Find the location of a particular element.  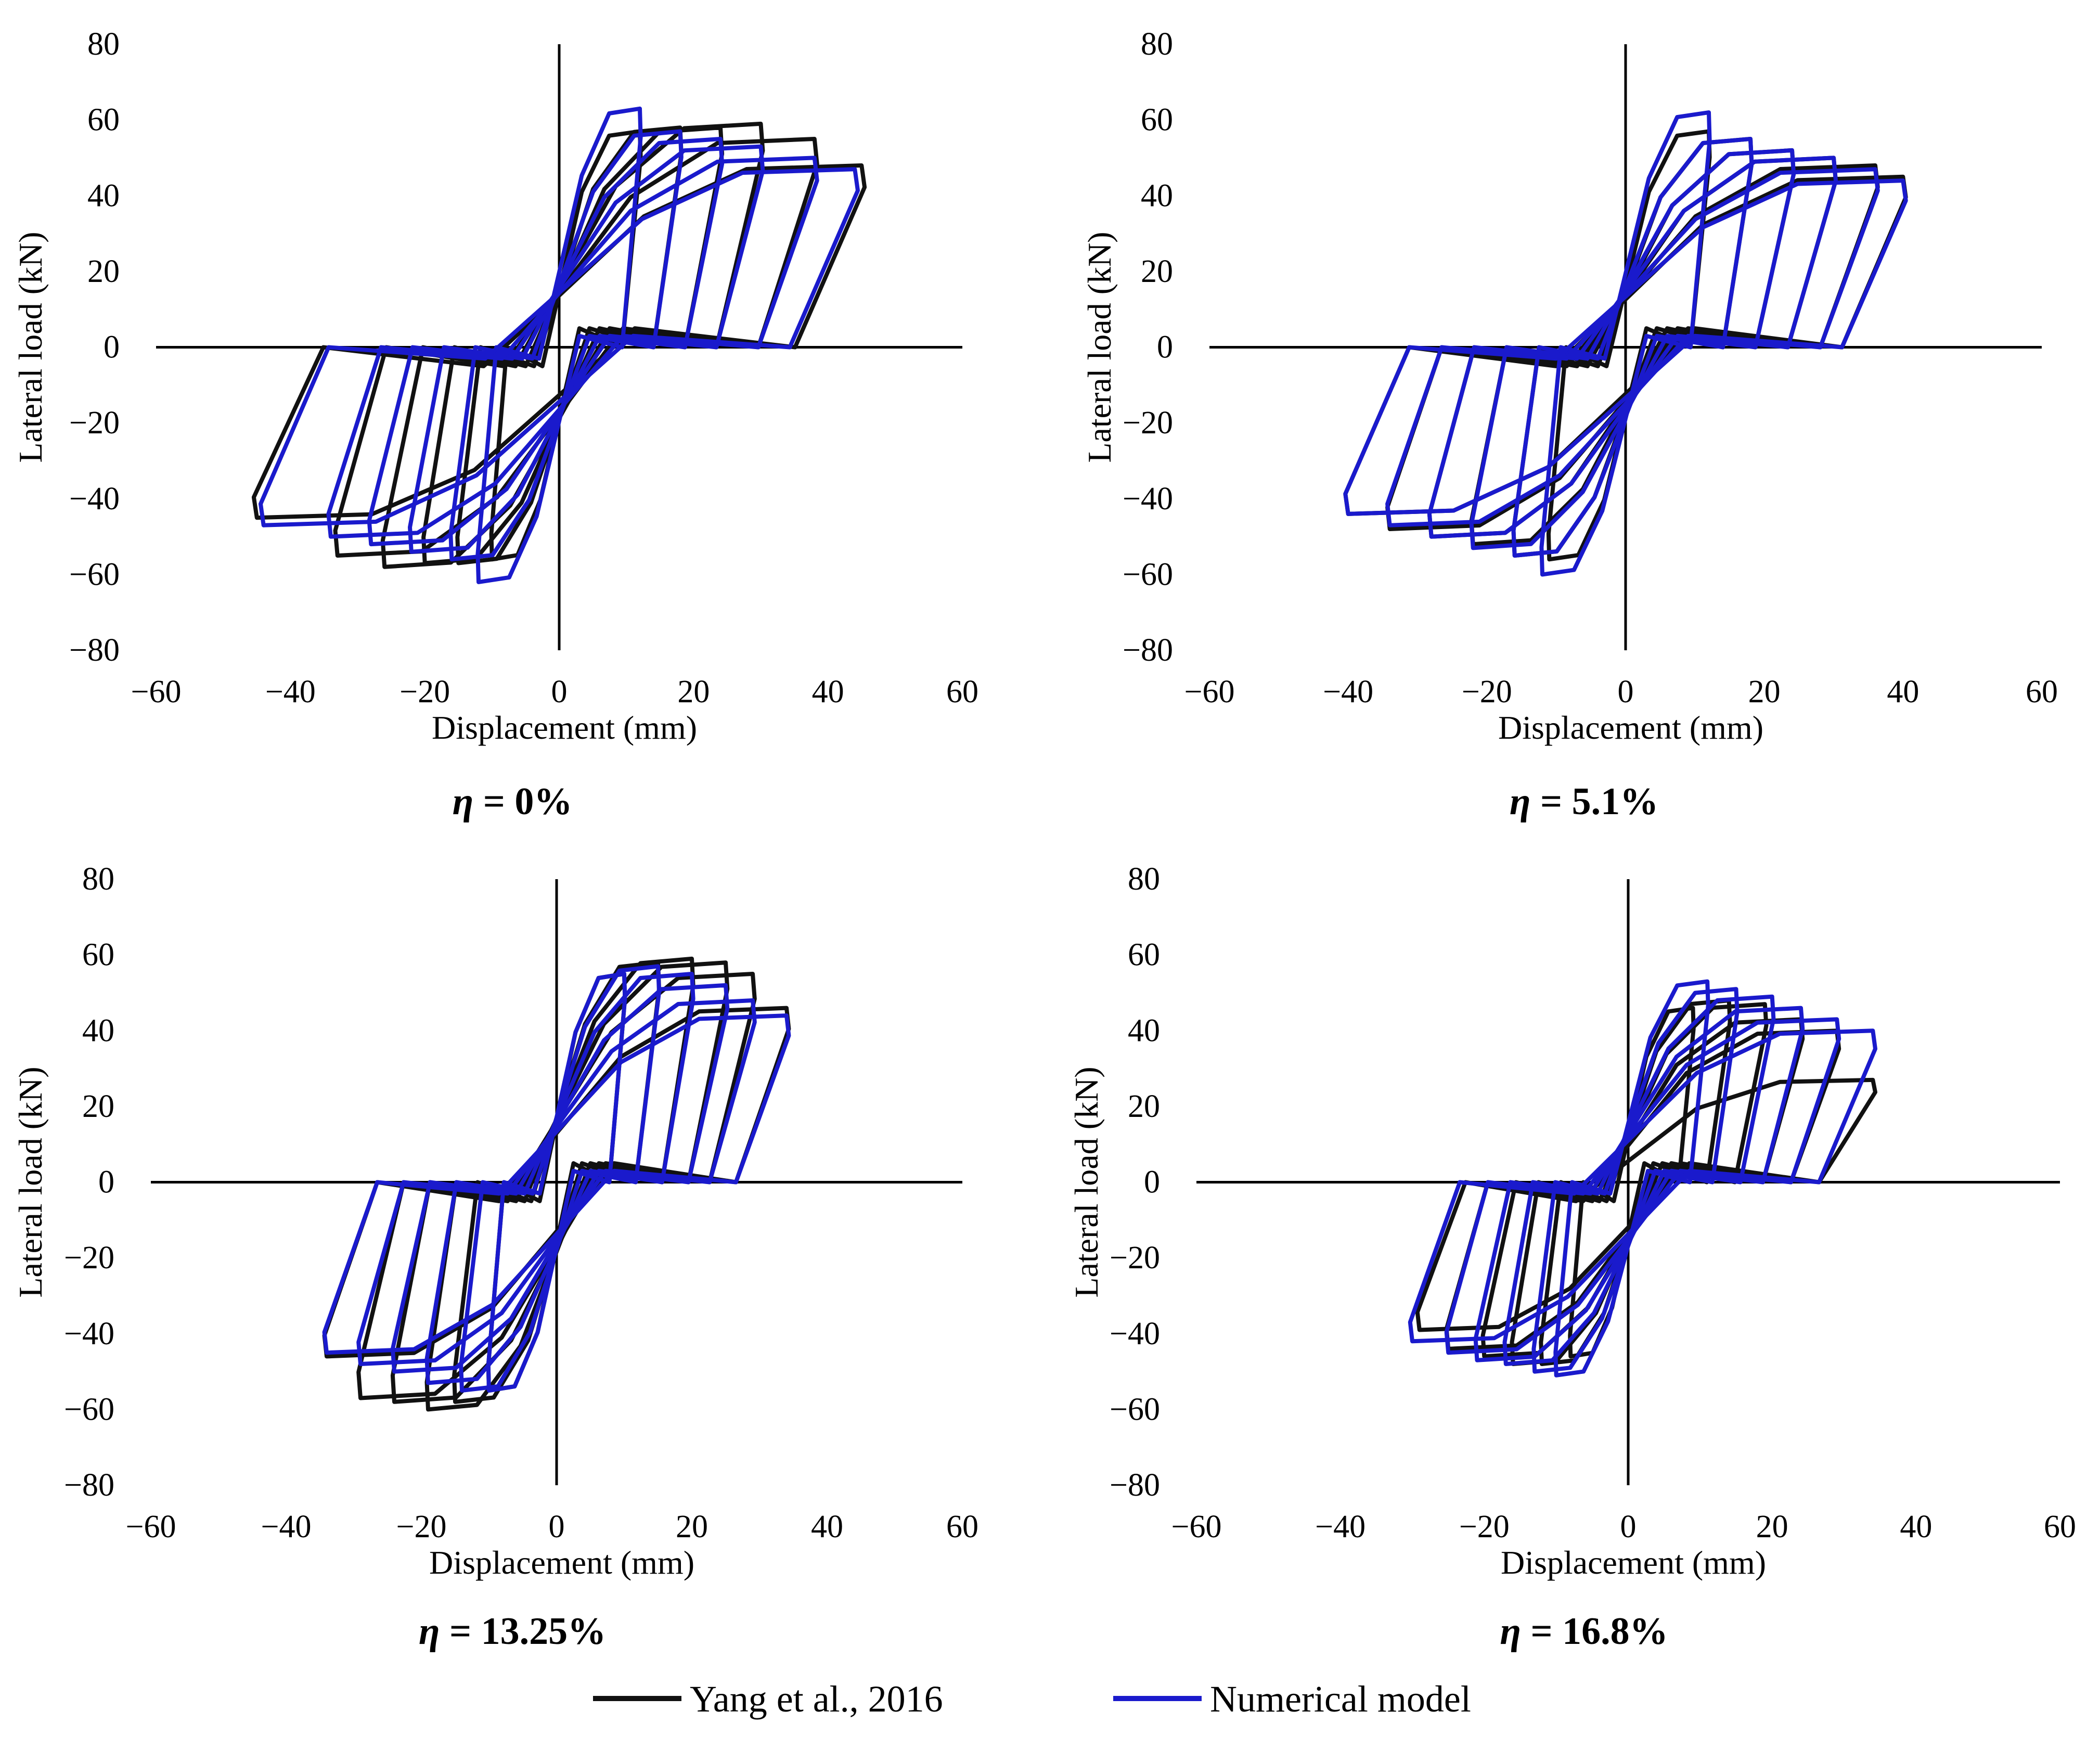

series-experimental is located at coordinates (1646, 1182).